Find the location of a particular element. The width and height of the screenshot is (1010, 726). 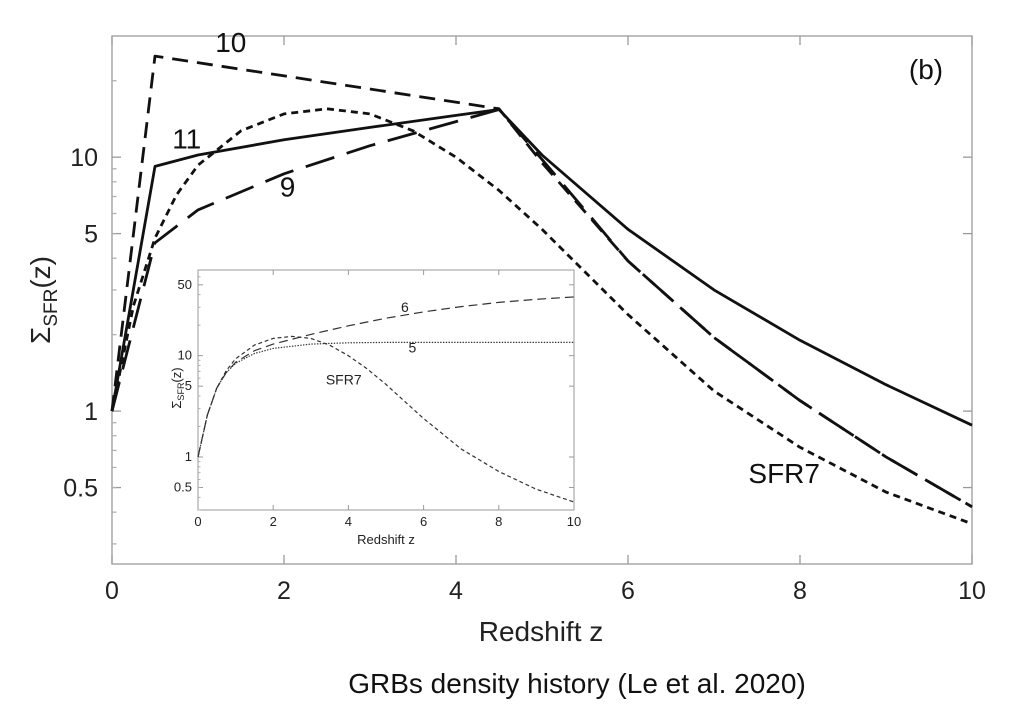

curve-label-sfr7: SFR7 is located at coordinates (784, 473).